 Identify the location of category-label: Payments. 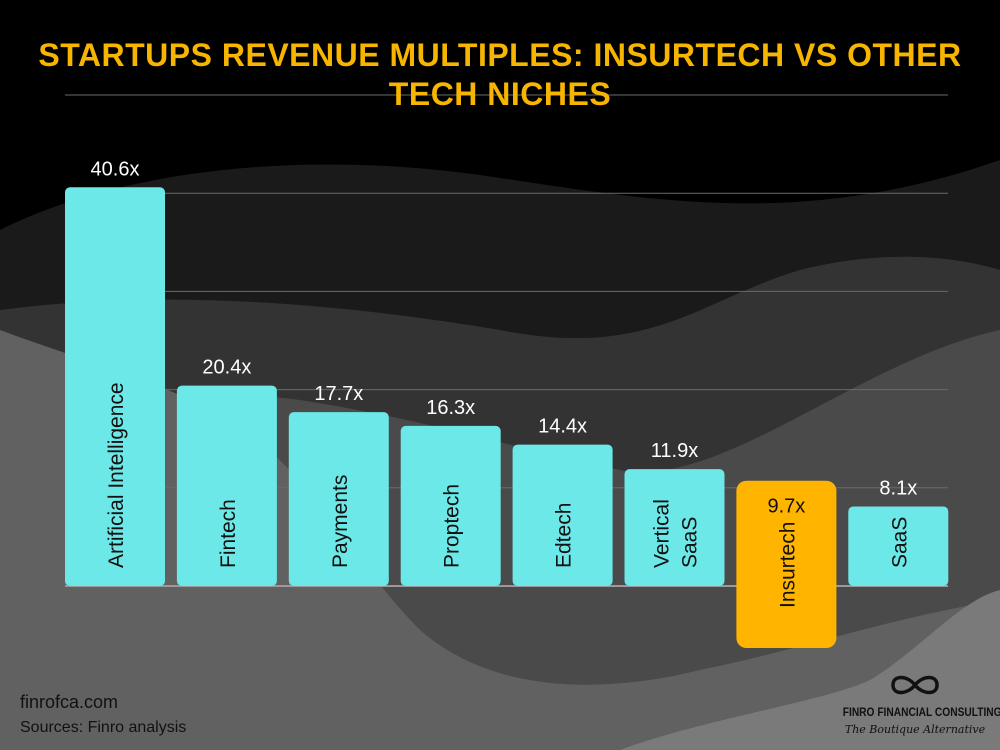
(340, 521).